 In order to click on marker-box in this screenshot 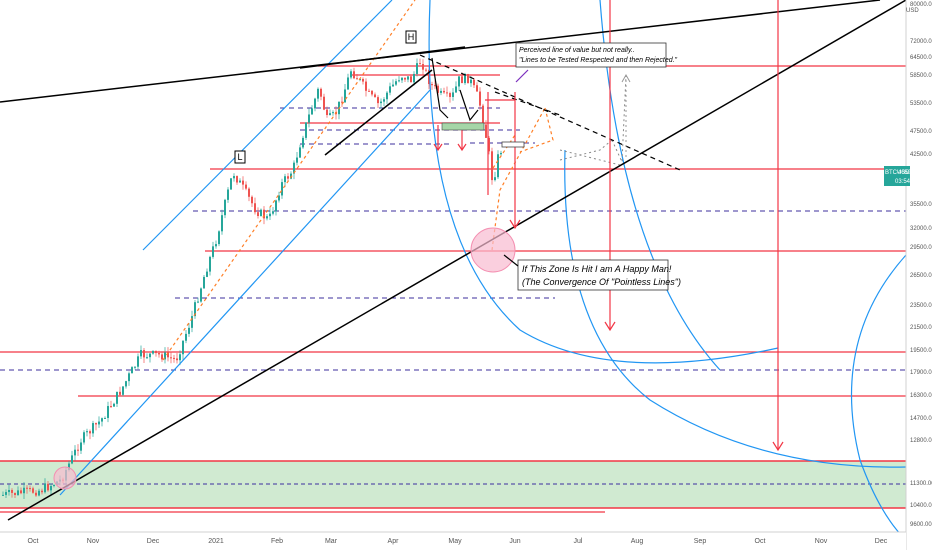, I will do `click(240, 157)`.